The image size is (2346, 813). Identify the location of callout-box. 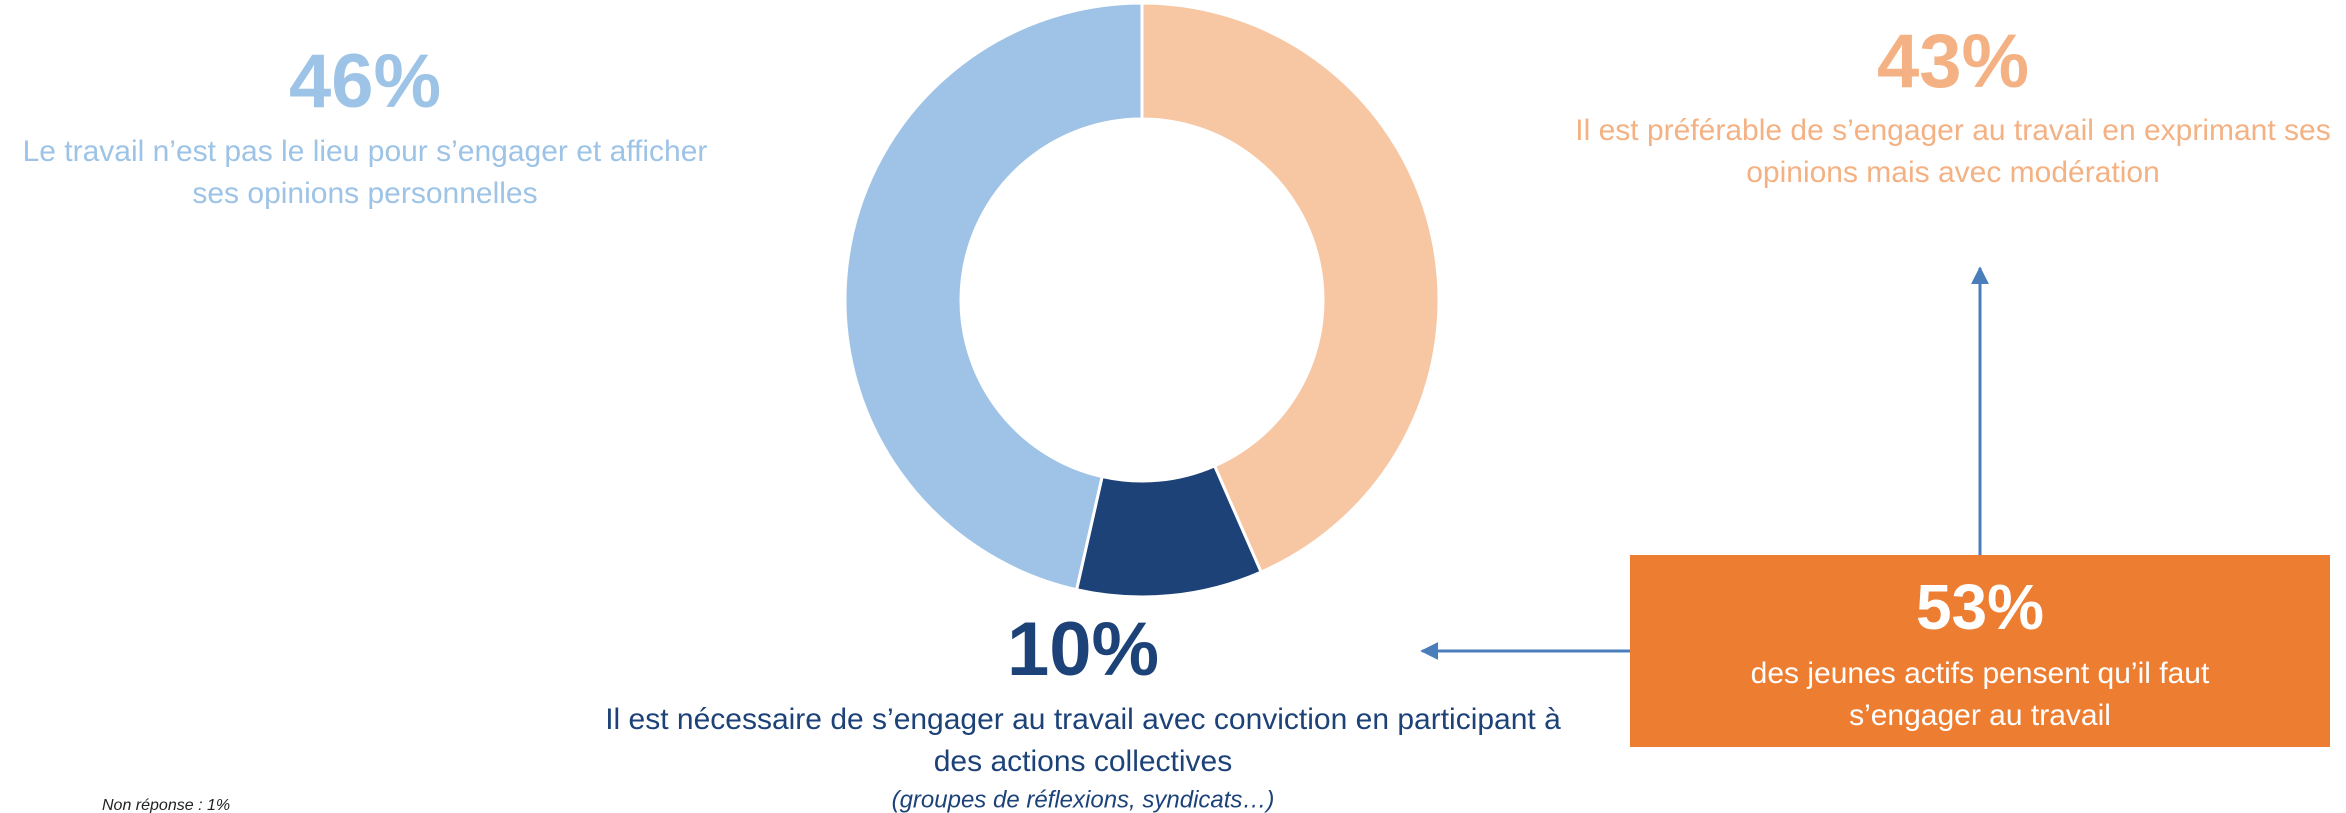
(1980, 651).